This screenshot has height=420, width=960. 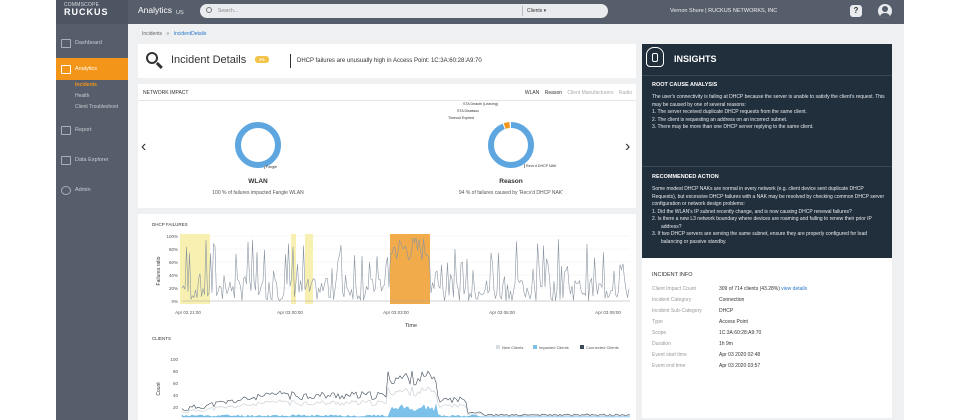 I want to click on dhcp-y-ticks: 100% 80% 60% 40% 20% 0%, so click(x=172, y=269).